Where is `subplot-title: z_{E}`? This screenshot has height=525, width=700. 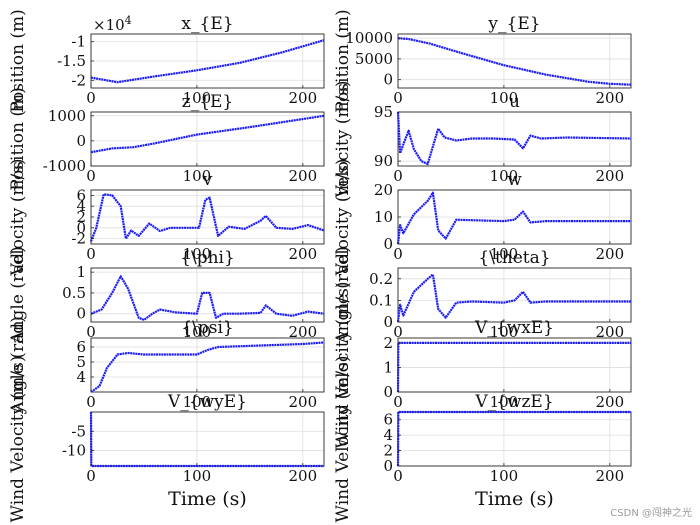 subplot-title: z_{E} is located at coordinates (208, 102).